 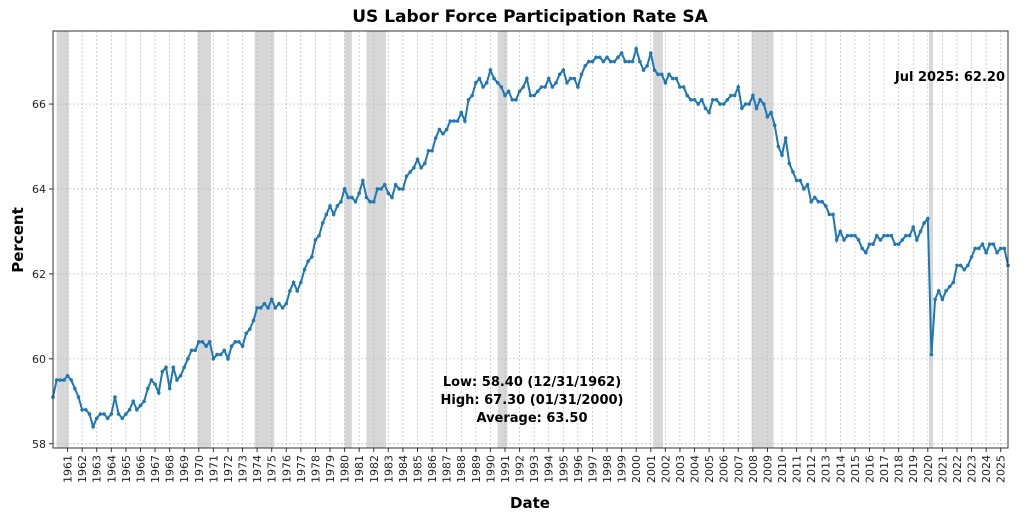 What do you see at coordinates (520, 469) in the screenshot?
I see `x-tick-label: 1992` at bounding box center [520, 469].